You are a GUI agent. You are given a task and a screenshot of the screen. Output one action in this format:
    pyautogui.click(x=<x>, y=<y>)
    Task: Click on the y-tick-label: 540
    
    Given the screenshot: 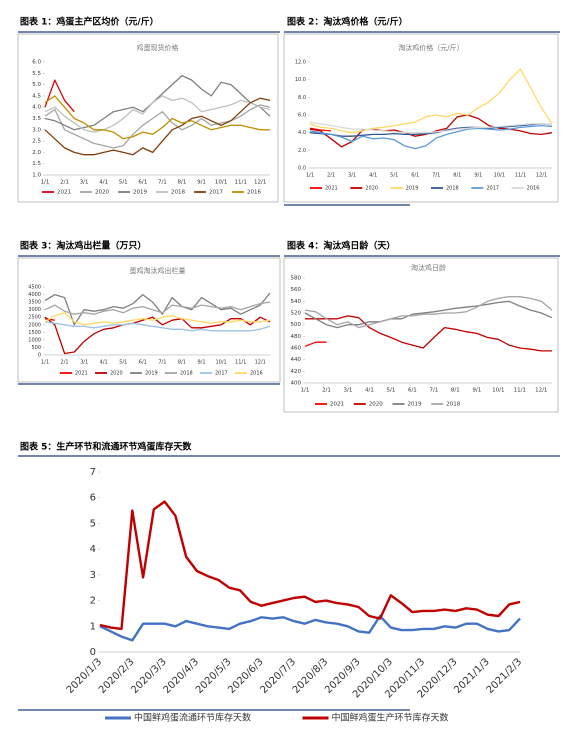 What is the action you would take?
    pyautogui.click(x=296, y=302)
    